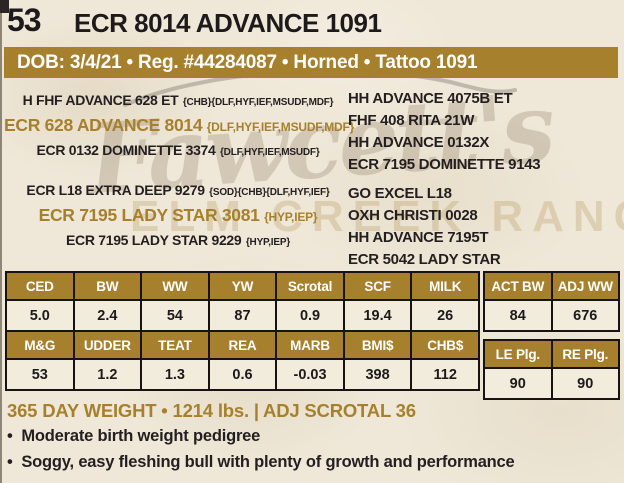 The width and height of the screenshot is (624, 483). I want to click on epd-header-cell: Scrotal, so click(310, 286).